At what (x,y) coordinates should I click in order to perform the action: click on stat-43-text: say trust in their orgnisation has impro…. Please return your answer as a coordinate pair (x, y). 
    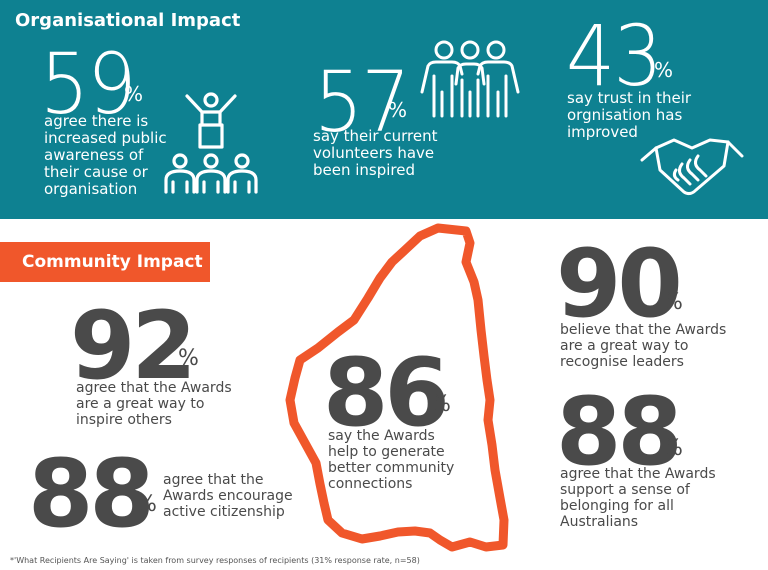
    Looking at the image, I should click on (629, 115).